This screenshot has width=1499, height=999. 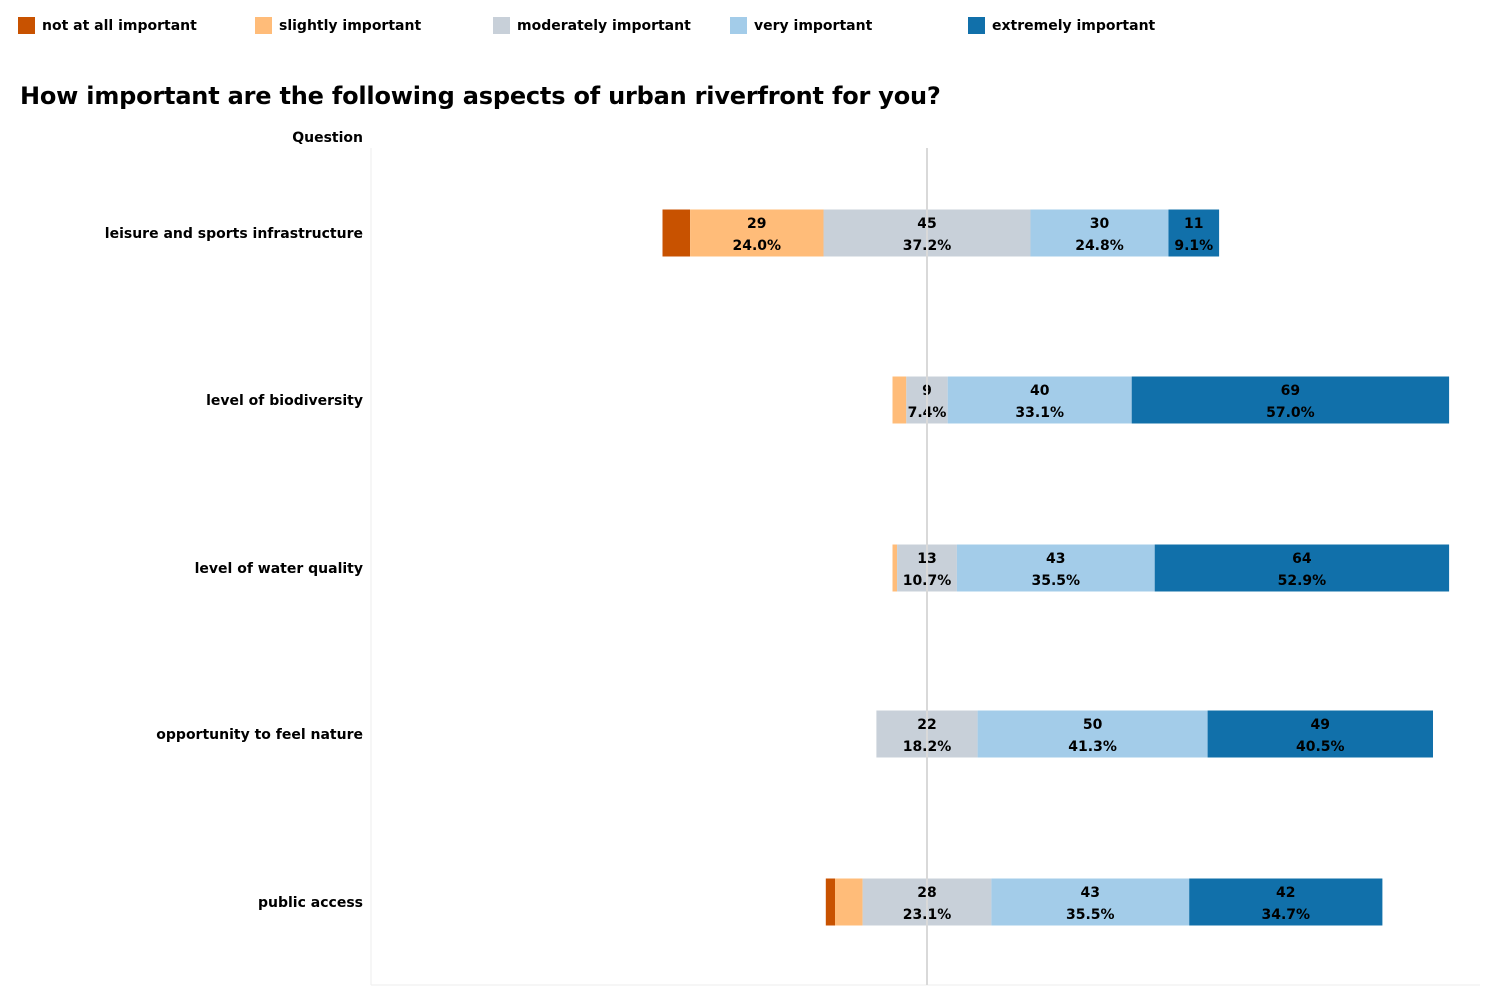 What do you see at coordinates (604, 25) in the screenshot?
I see `legend-label: moderately important` at bounding box center [604, 25].